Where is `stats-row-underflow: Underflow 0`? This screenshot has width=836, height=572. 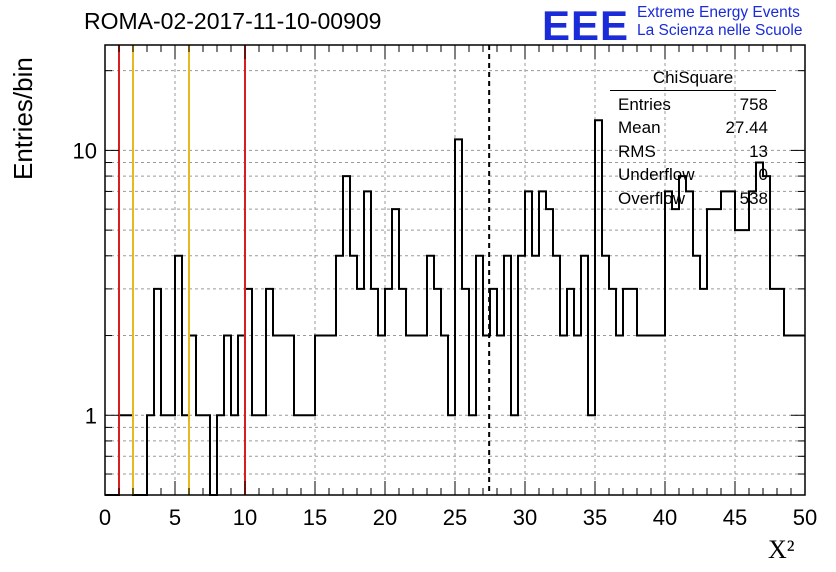
stats-row-underflow: Underflow 0 is located at coordinates (693, 176).